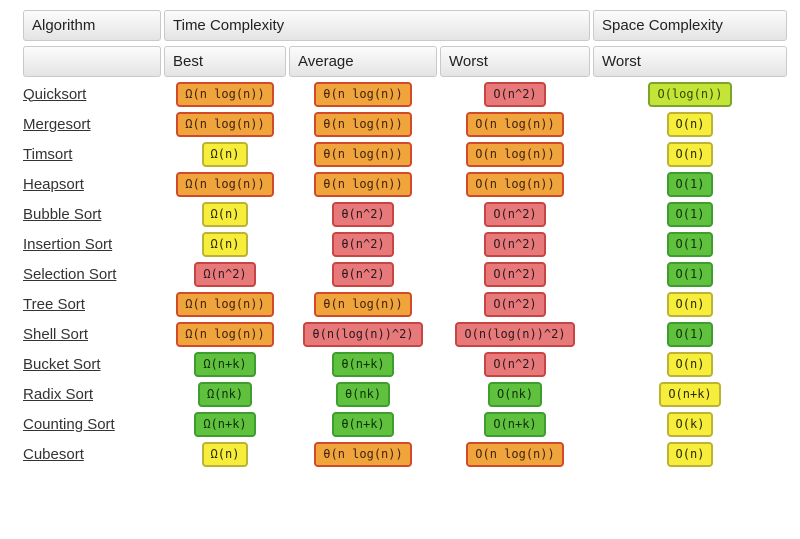 This screenshot has height=539, width=800. Describe the element at coordinates (515, 61) in the screenshot. I see `header-worst: Worst` at that location.